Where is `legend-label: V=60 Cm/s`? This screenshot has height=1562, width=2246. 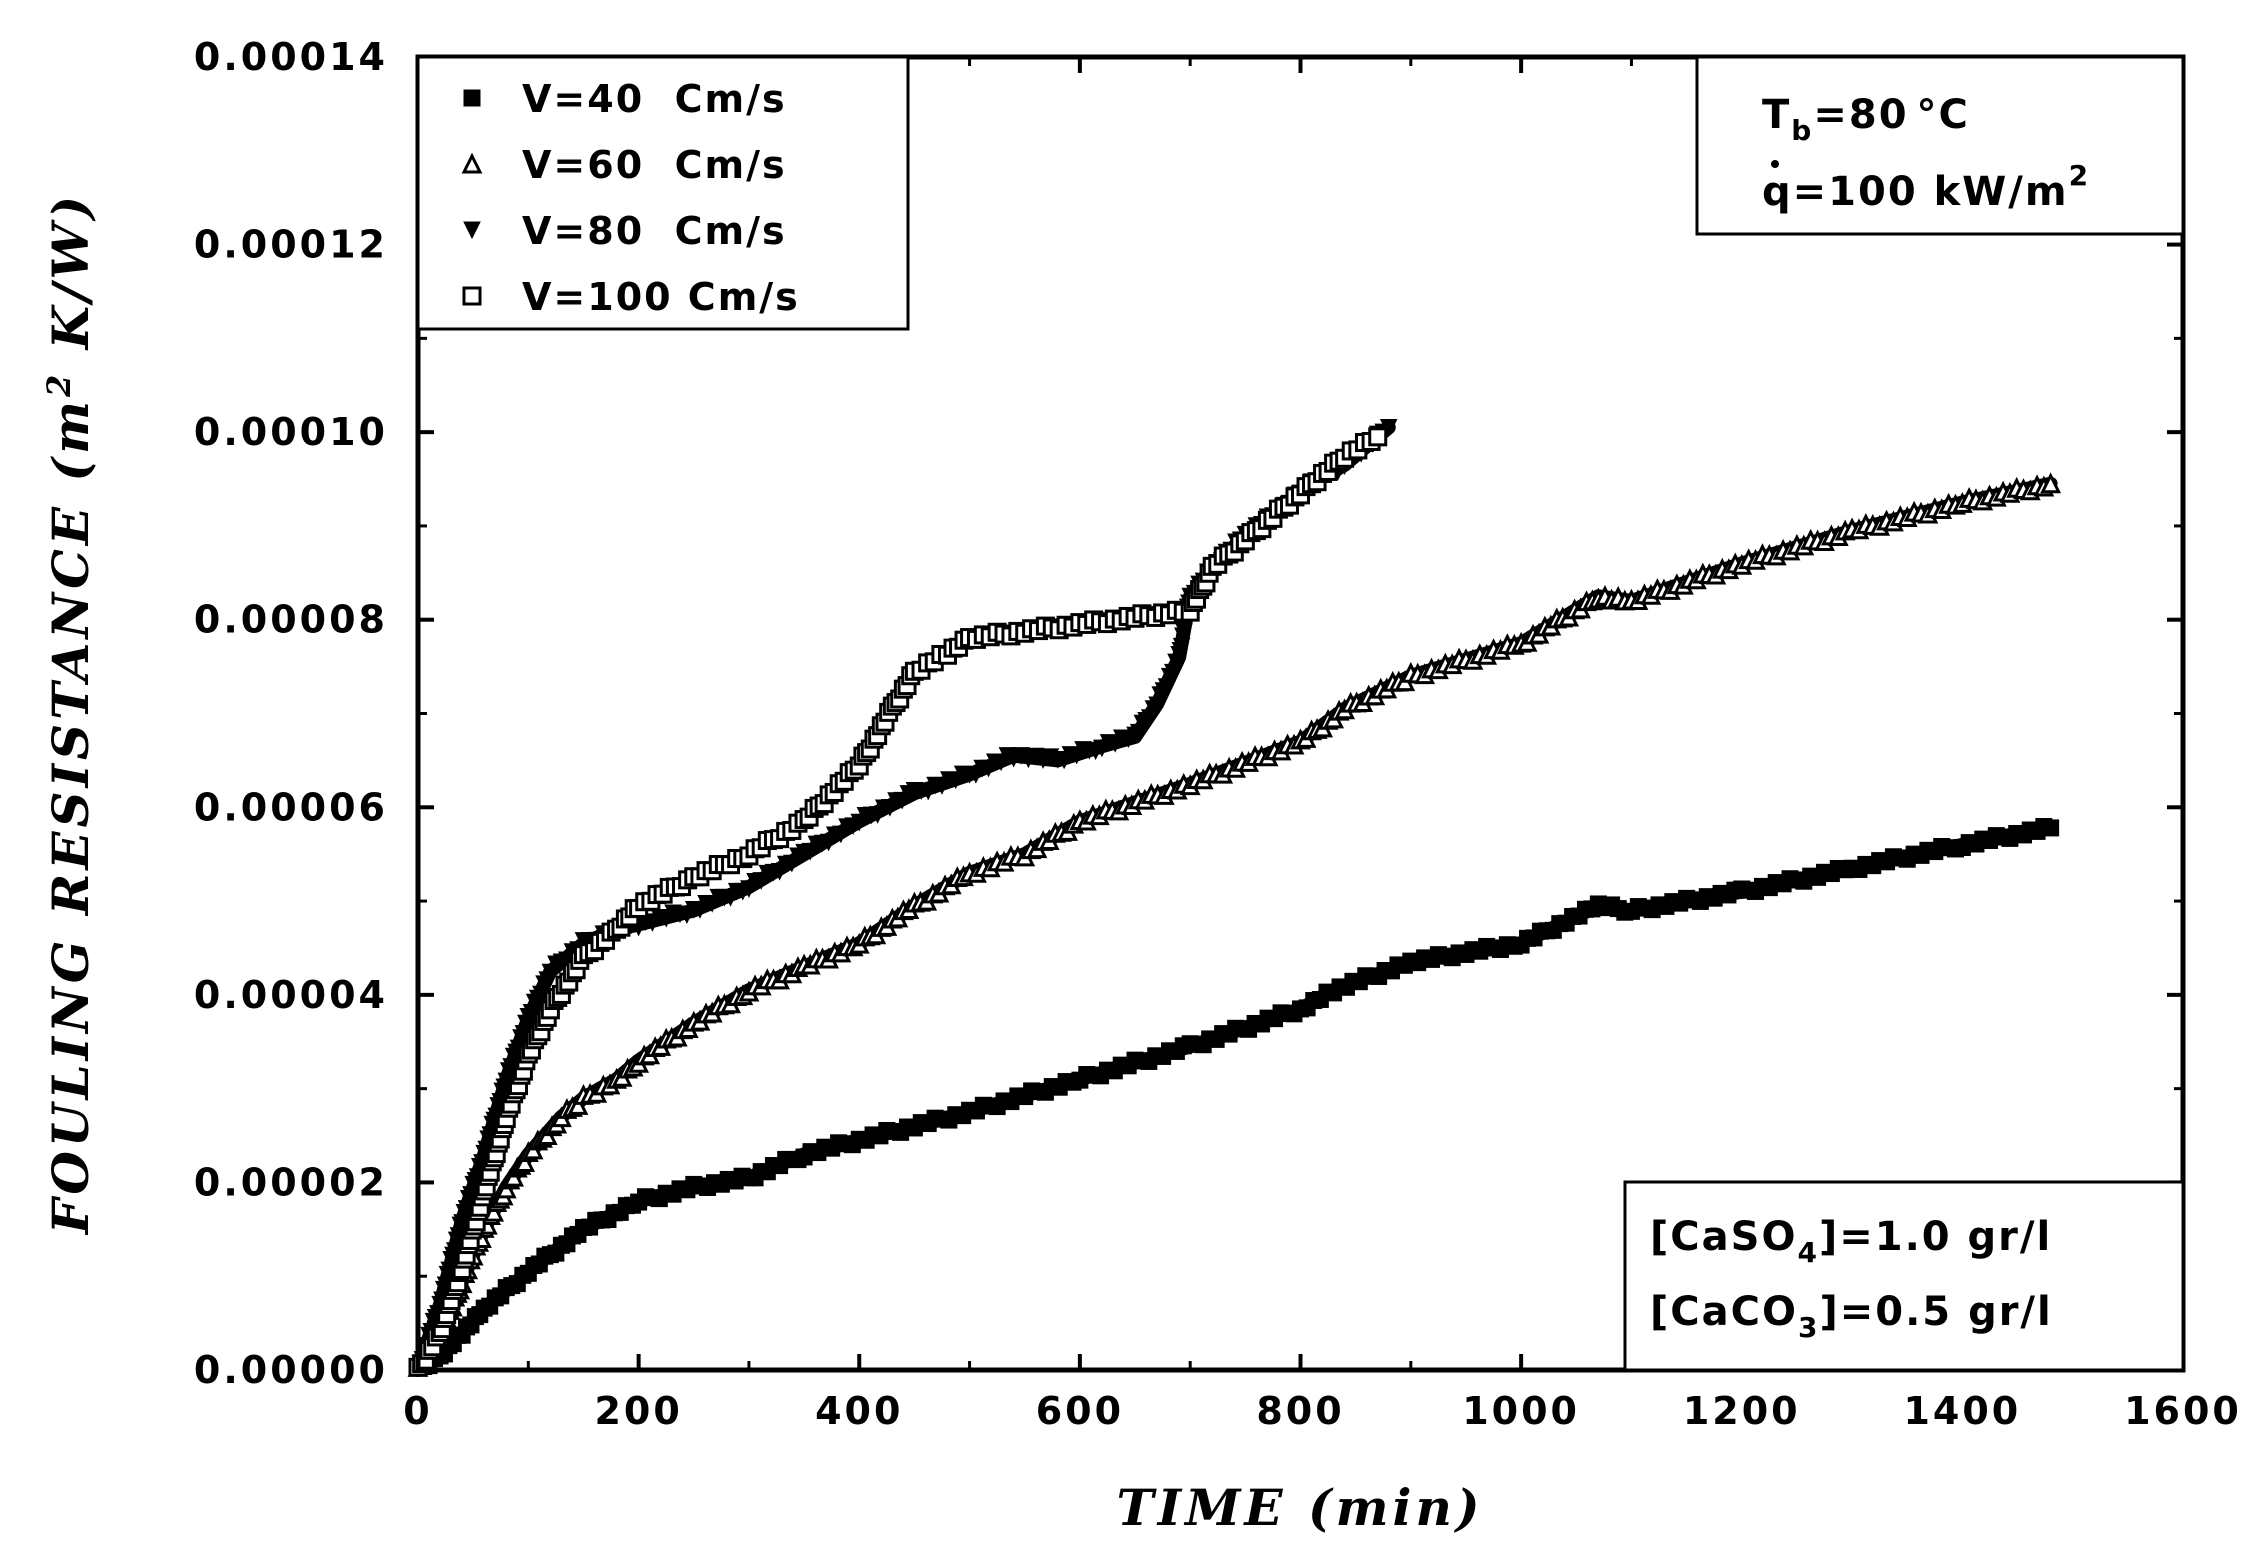
legend-label: V=60 Cm/s is located at coordinates (654, 165).